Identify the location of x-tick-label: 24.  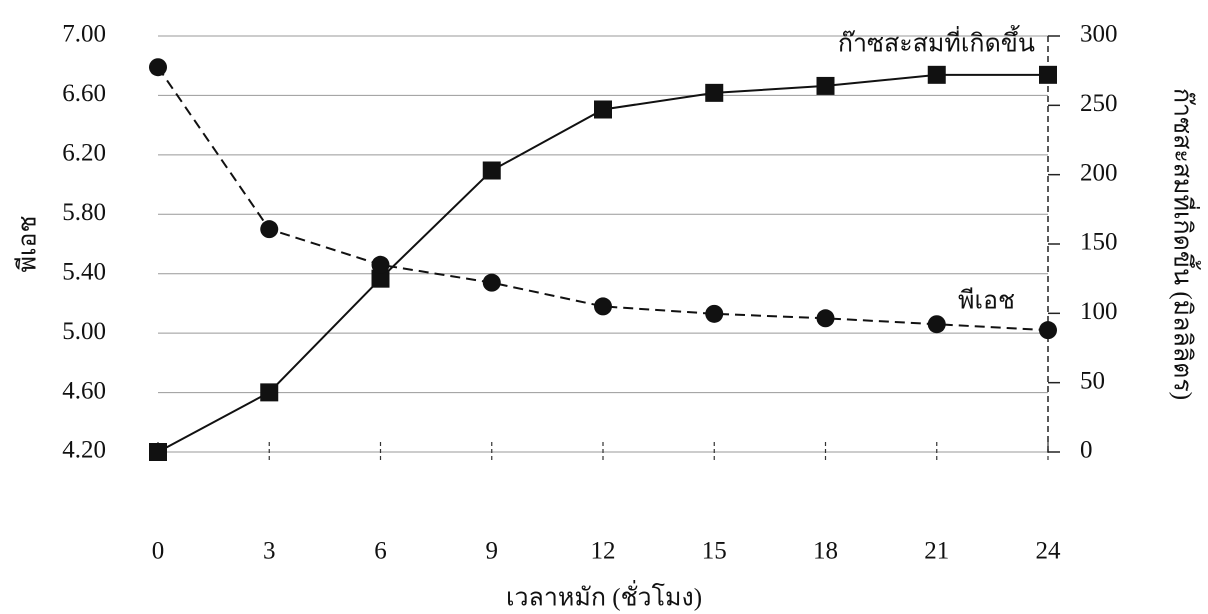
(1049, 551).